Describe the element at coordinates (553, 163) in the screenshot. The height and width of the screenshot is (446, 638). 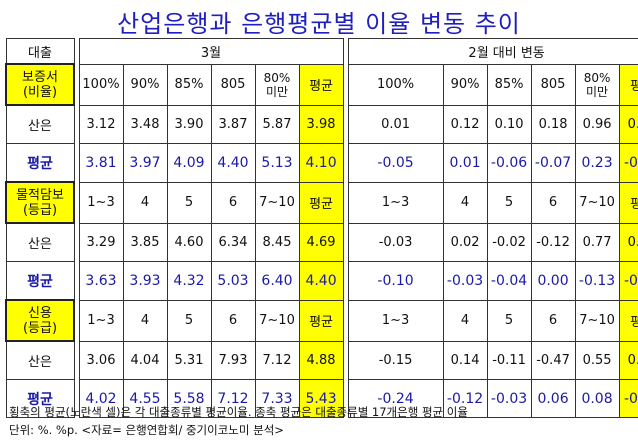
I see `value-cell: -0.07` at that location.